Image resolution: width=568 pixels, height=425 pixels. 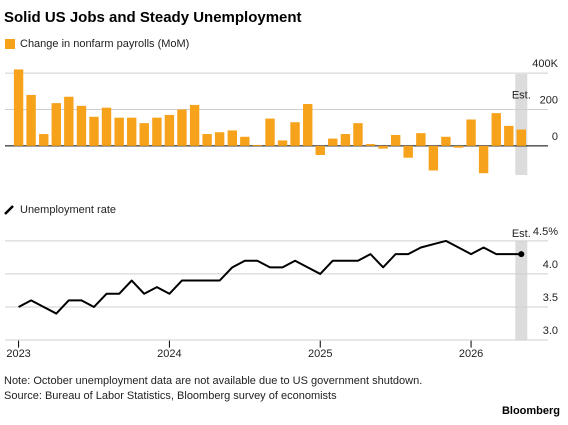 I want to click on legend-label: Unemployment rate, so click(x=68, y=210).